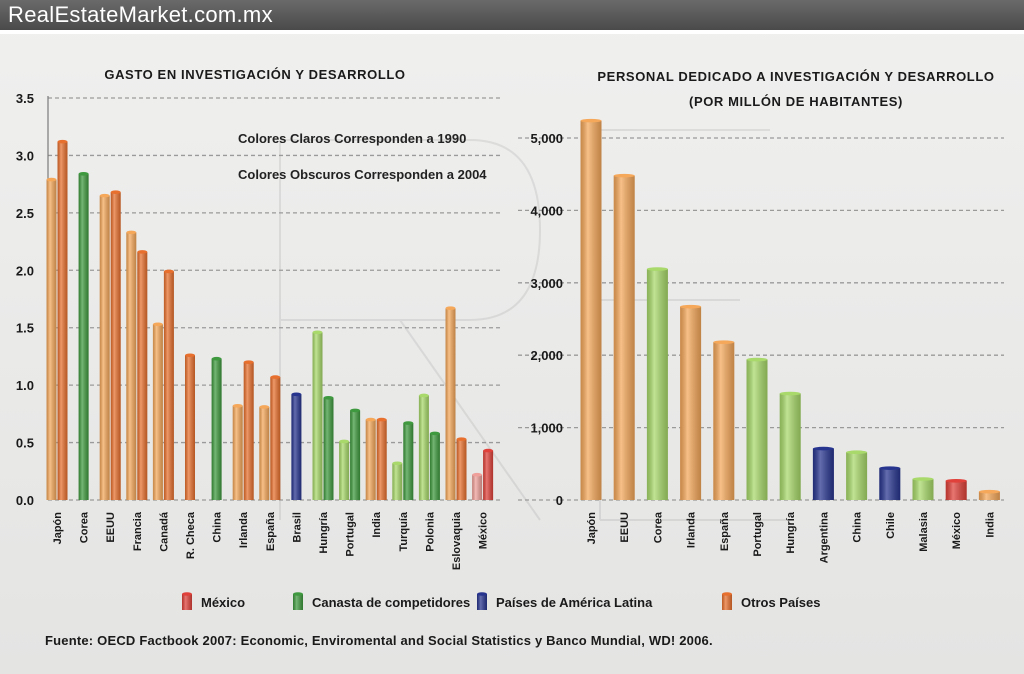  What do you see at coordinates (296, 447) in the screenshot?
I see `chart1-bar-2004-9-shade` at bounding box center [296, 447].